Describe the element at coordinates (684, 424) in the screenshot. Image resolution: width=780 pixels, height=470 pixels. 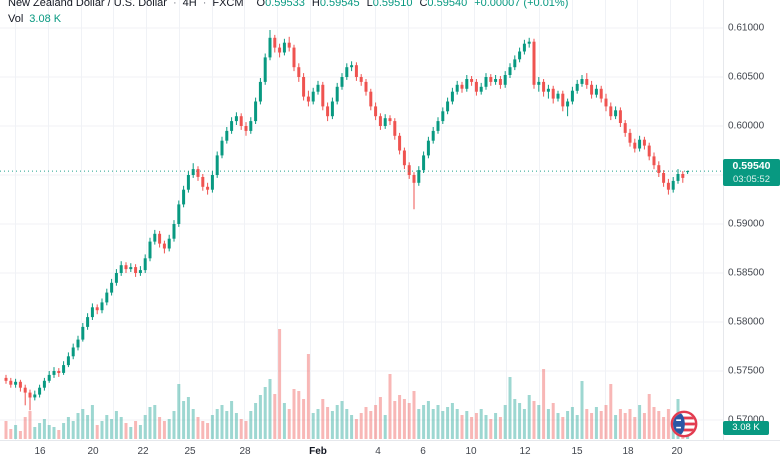
I see `broker-logo-icon` at that location.